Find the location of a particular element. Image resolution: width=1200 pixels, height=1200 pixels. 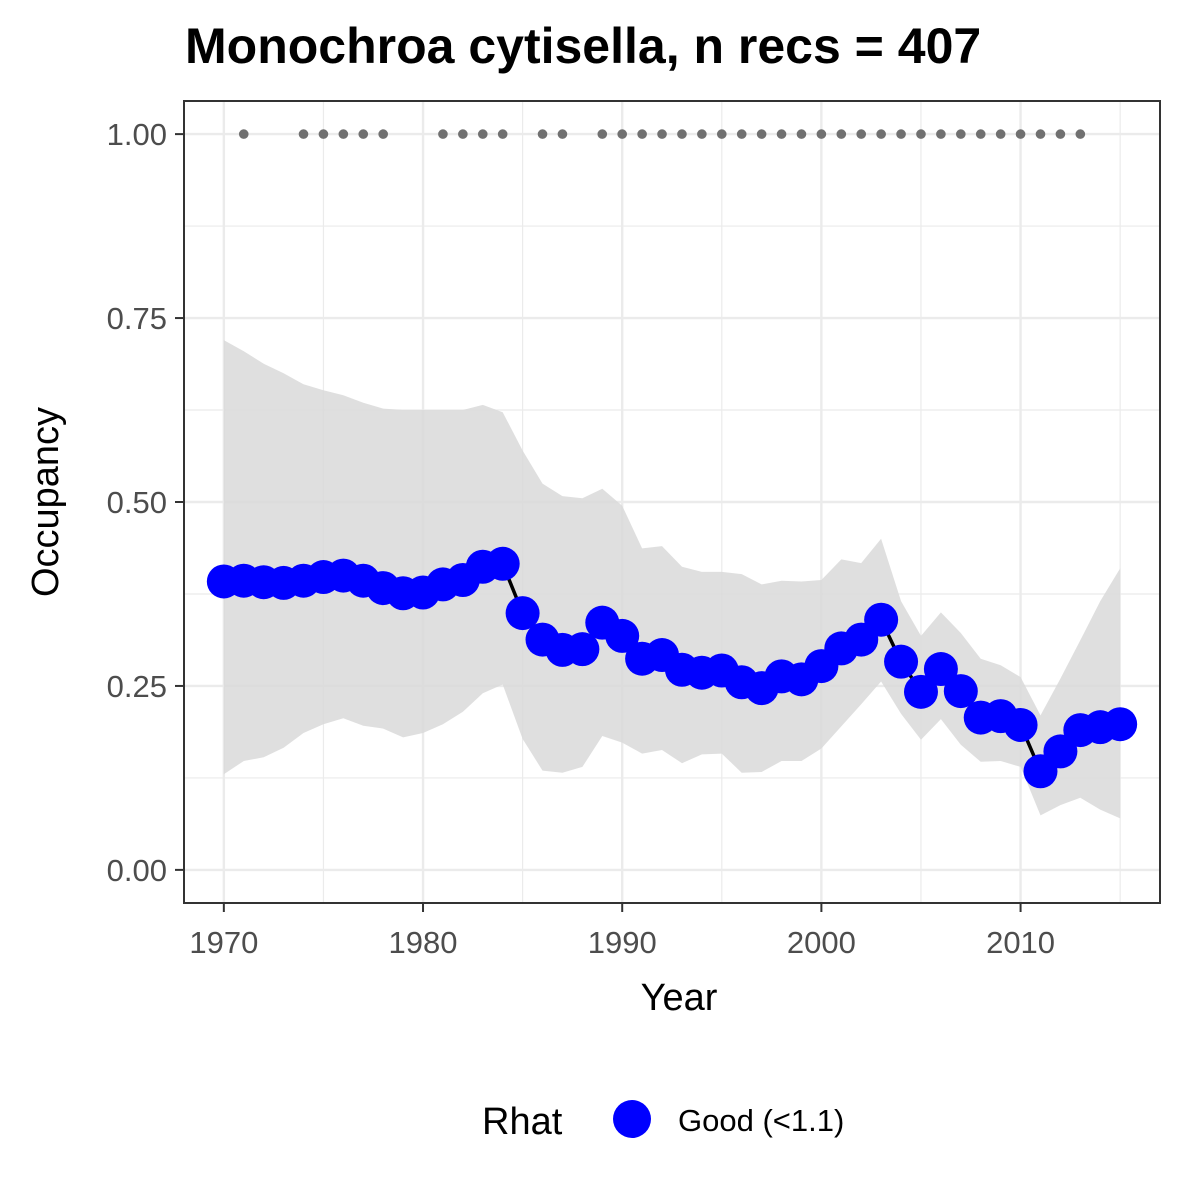

legend-label-good: Good (<1.1) is located at coordinates (761, 1120).